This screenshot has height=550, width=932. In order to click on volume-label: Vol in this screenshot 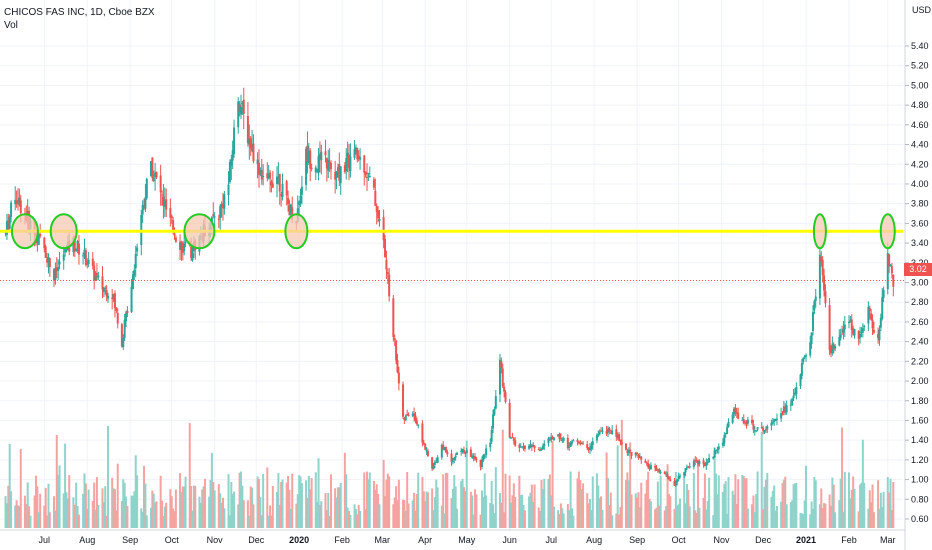, I will do `click(11, 25)`.